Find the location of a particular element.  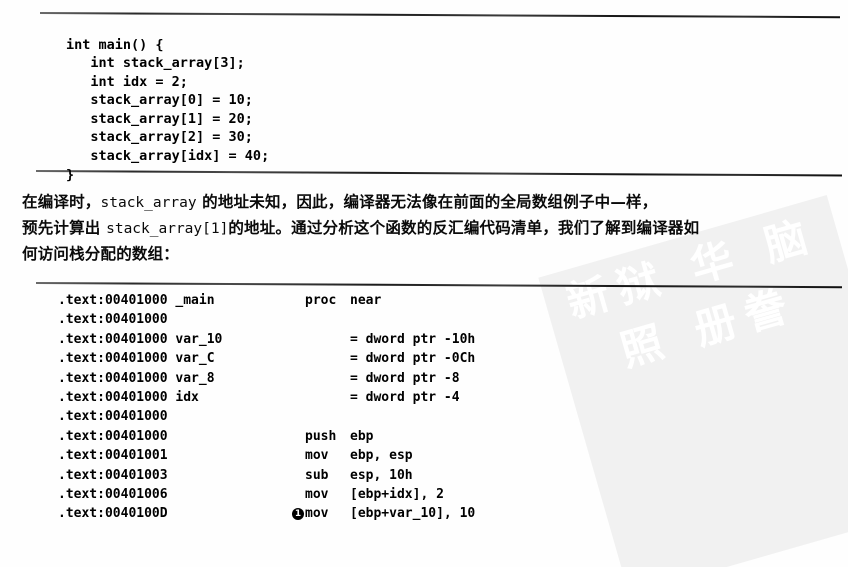

assembly-listing-top-rule is located at coordinates (438, 285).